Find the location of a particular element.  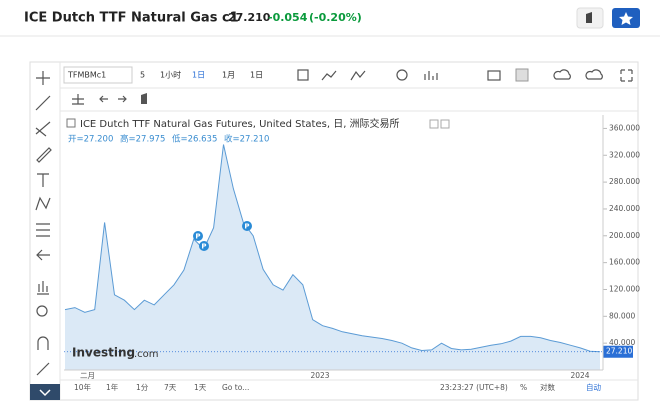

x-tick-label: 2023 is located at coordinates (319, 375).